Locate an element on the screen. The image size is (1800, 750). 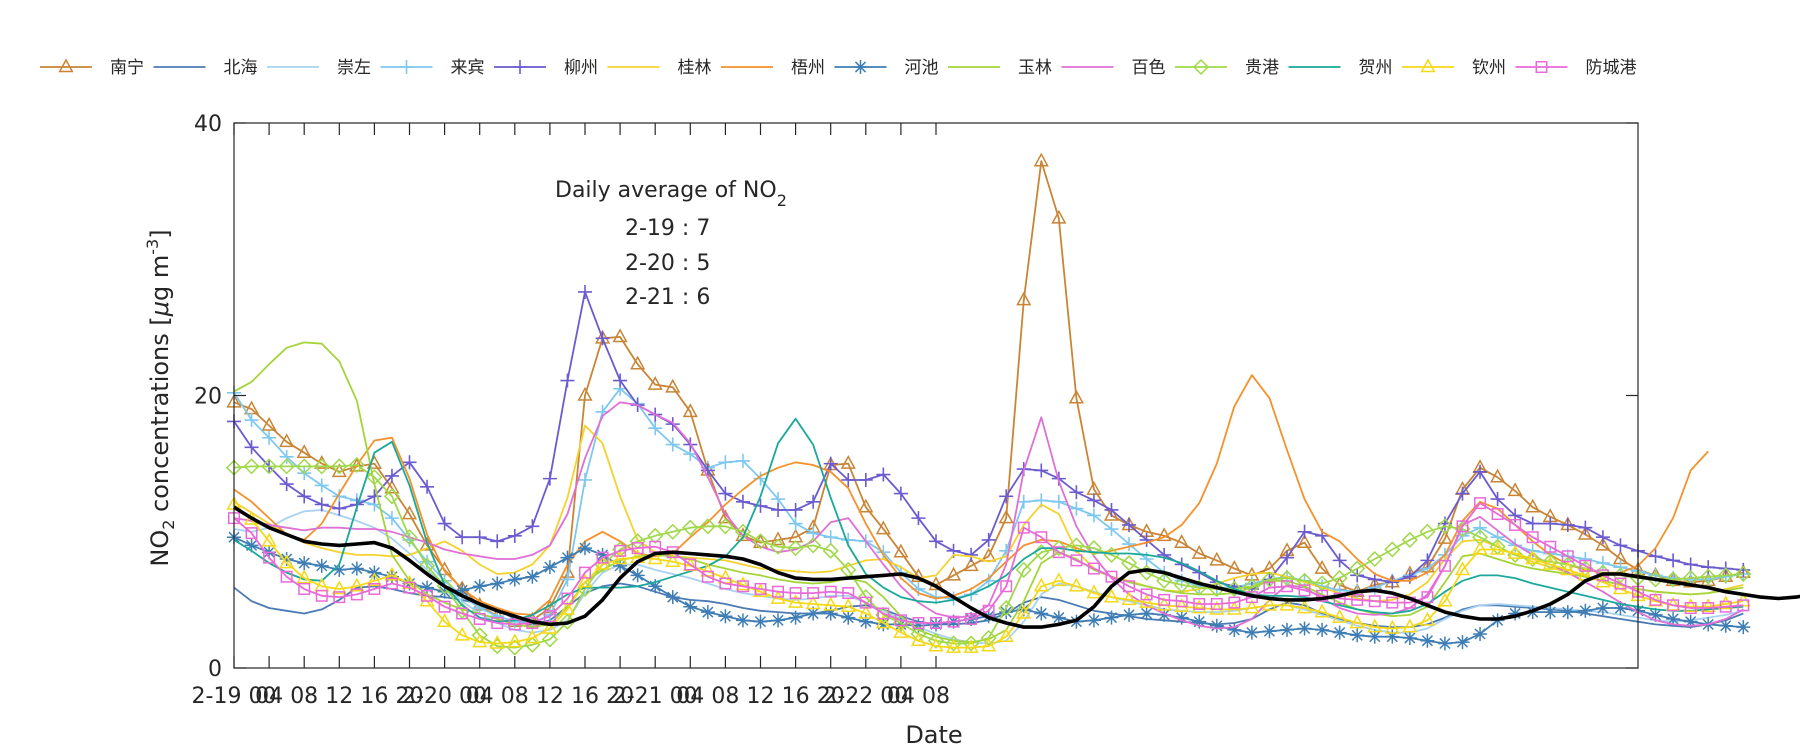
x-tick-label: 2-20 00 is located at coordinates (444, 696).